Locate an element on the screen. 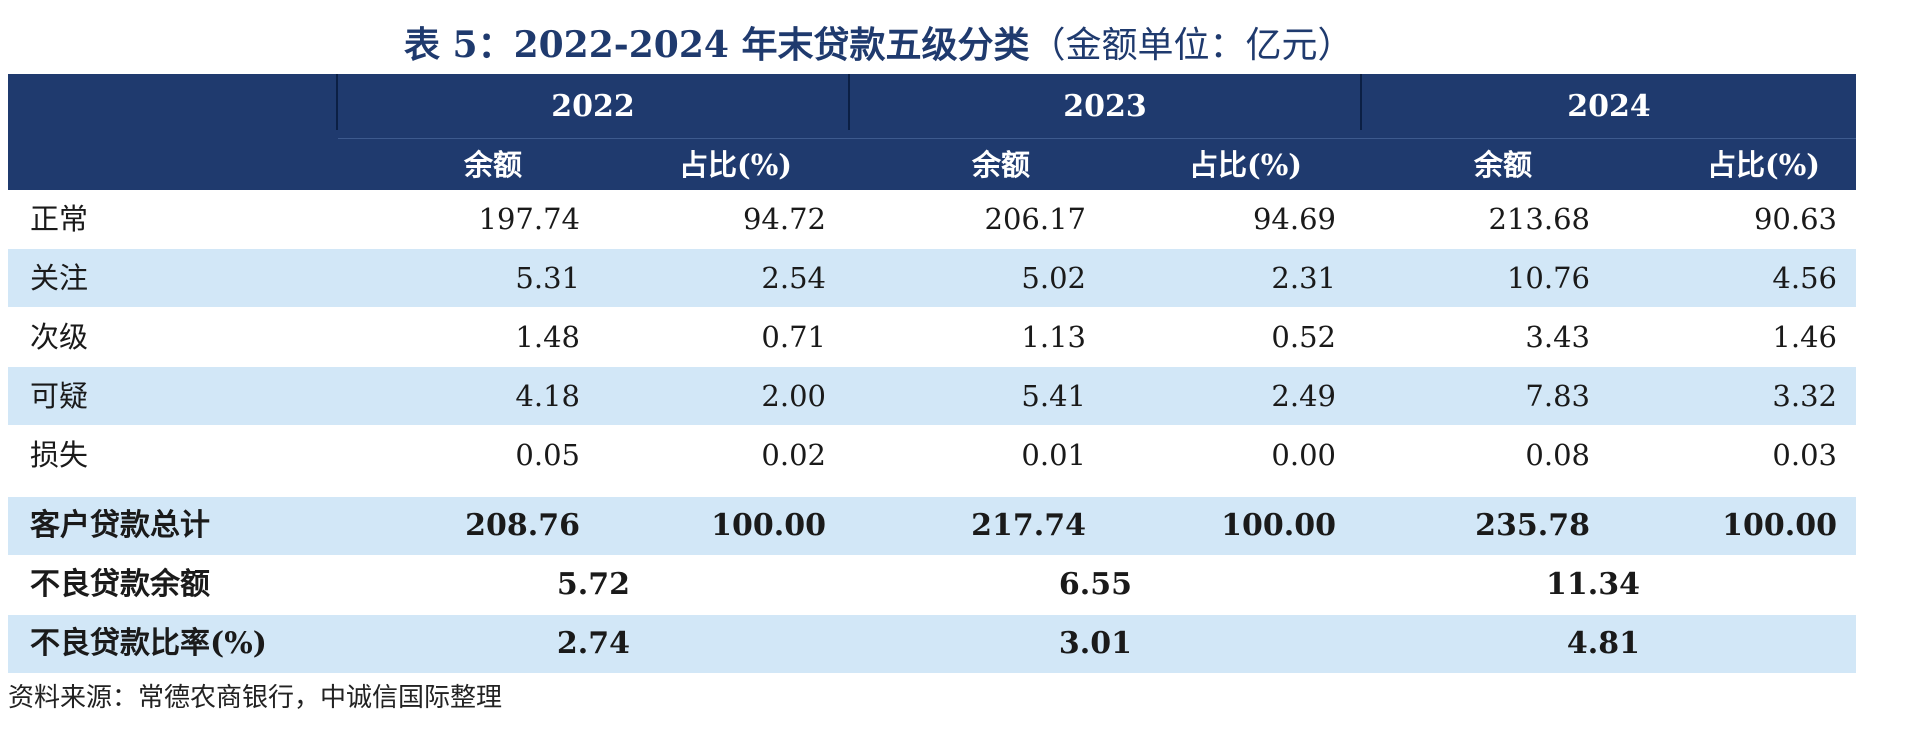 This screenshot has width=1920, height=736. table-title-unit: （金额单位：亿元） is located at coordinates (1191, 45).